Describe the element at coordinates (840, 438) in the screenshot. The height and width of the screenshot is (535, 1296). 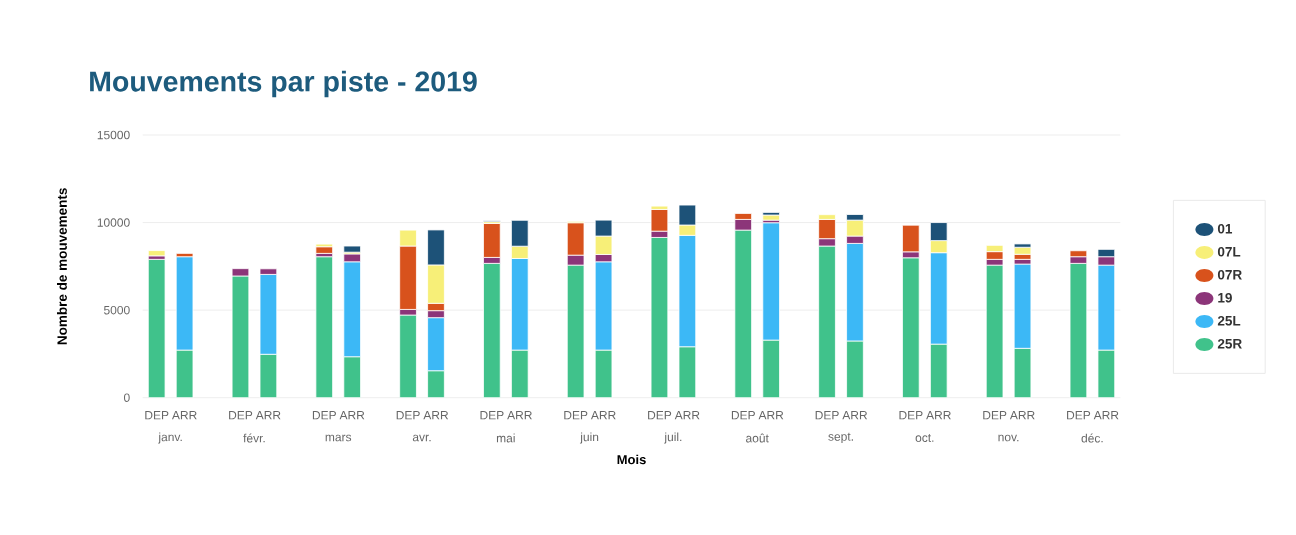
I see `text: sept.` at that location.